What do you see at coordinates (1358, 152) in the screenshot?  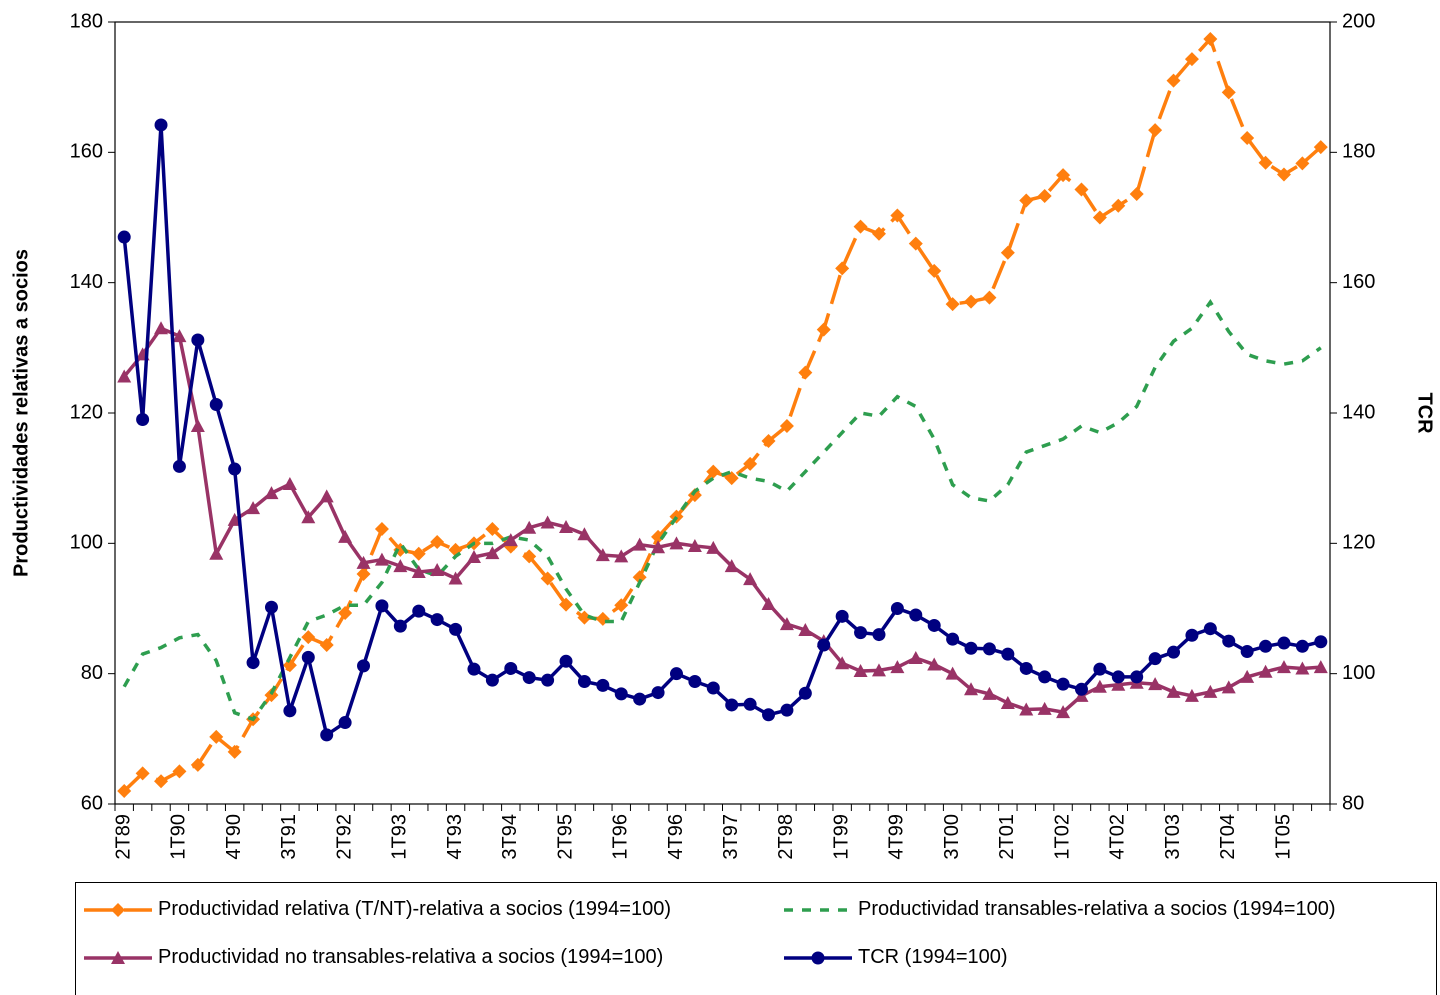 I see `y2-tick-label: 180` at bounding box center [1358, 152].